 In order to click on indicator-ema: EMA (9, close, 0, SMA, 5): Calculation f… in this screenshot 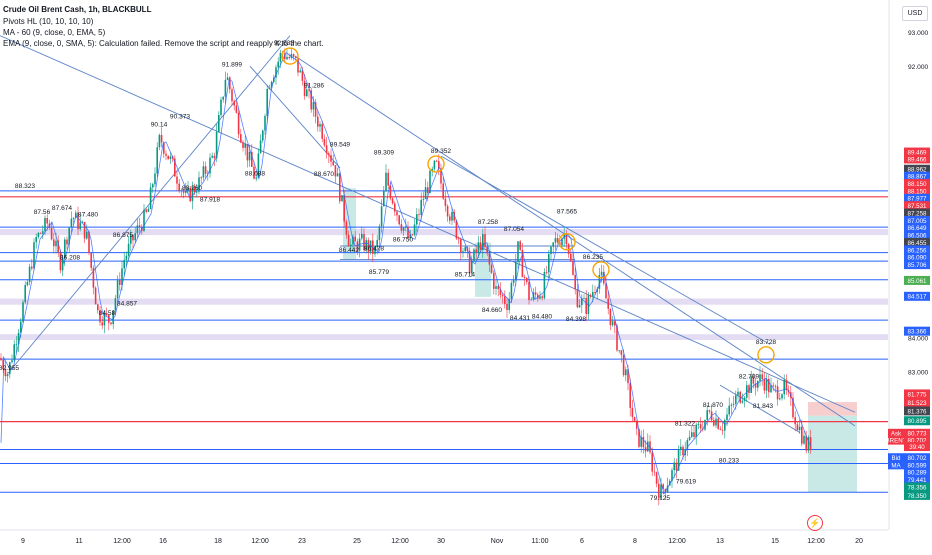, I will do `click(163, 43)`.